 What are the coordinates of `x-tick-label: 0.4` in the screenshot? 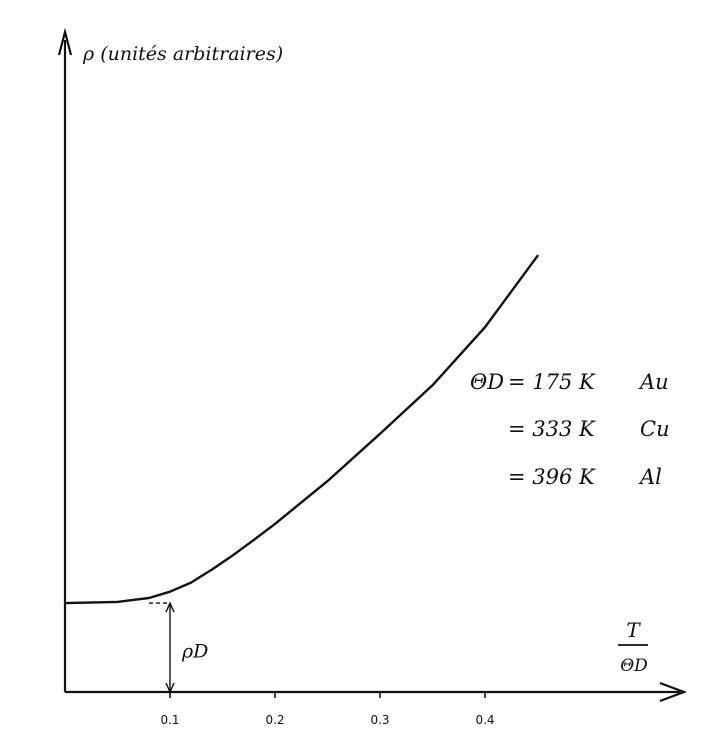 It's located at (484, 720).